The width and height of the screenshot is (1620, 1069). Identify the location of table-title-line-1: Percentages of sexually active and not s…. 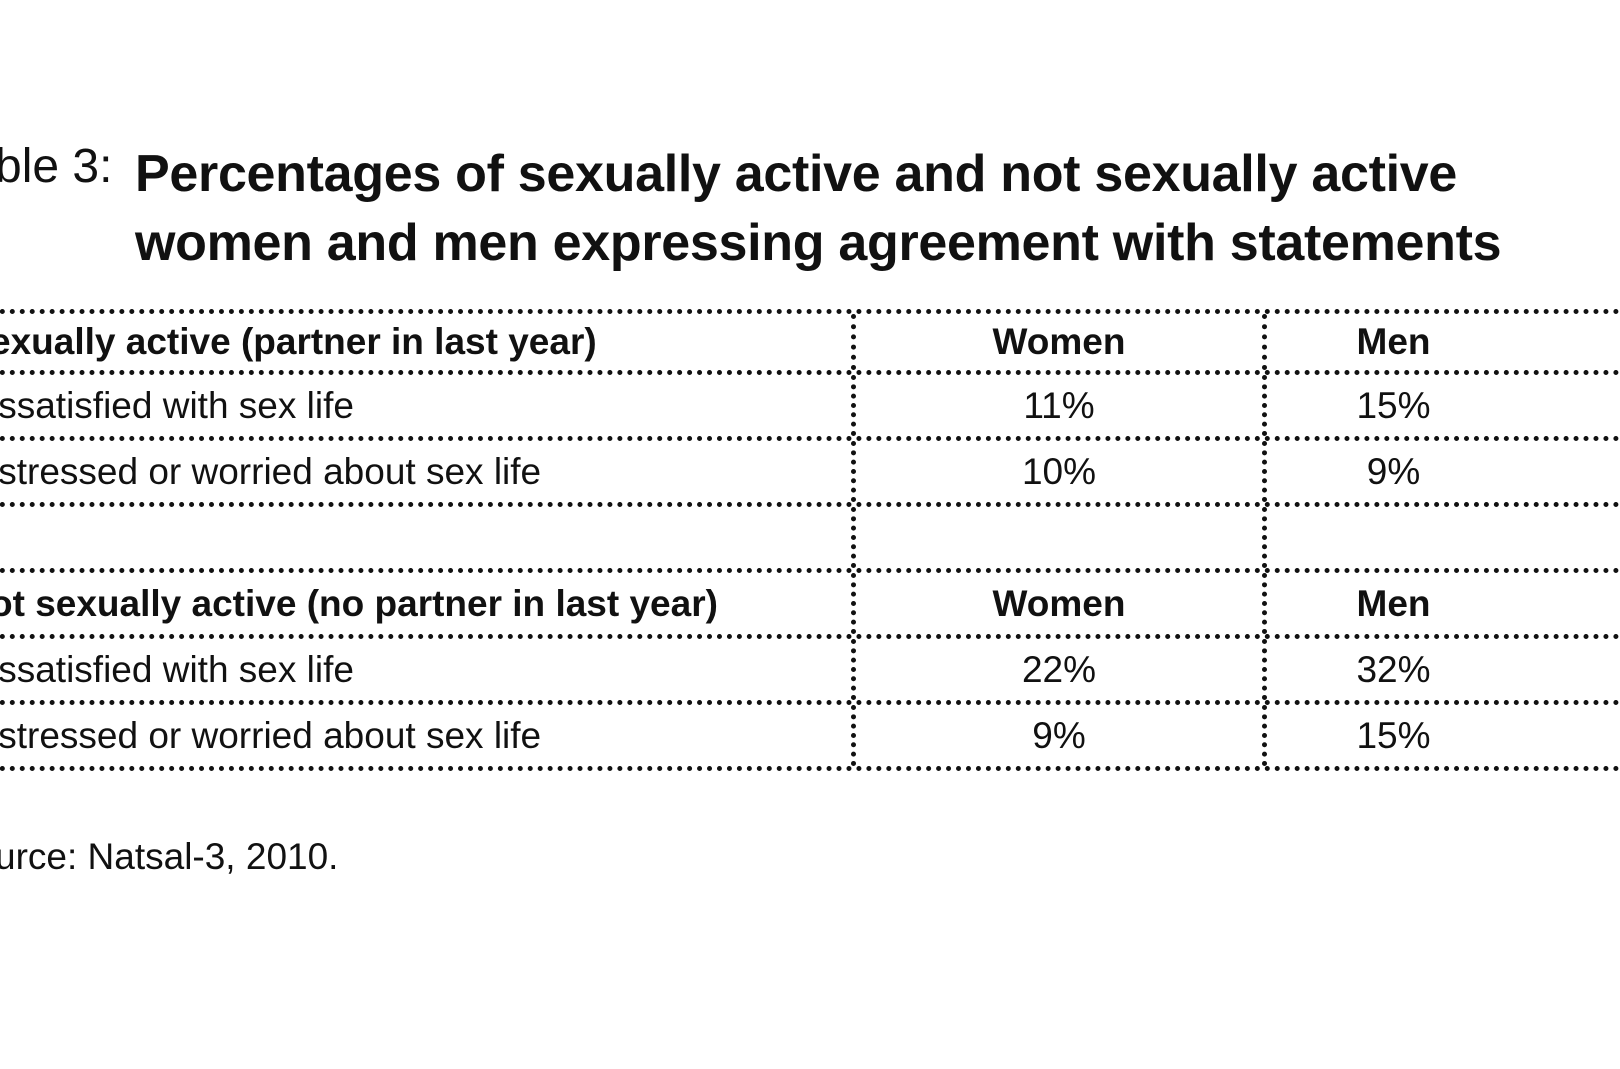
(796, 174).